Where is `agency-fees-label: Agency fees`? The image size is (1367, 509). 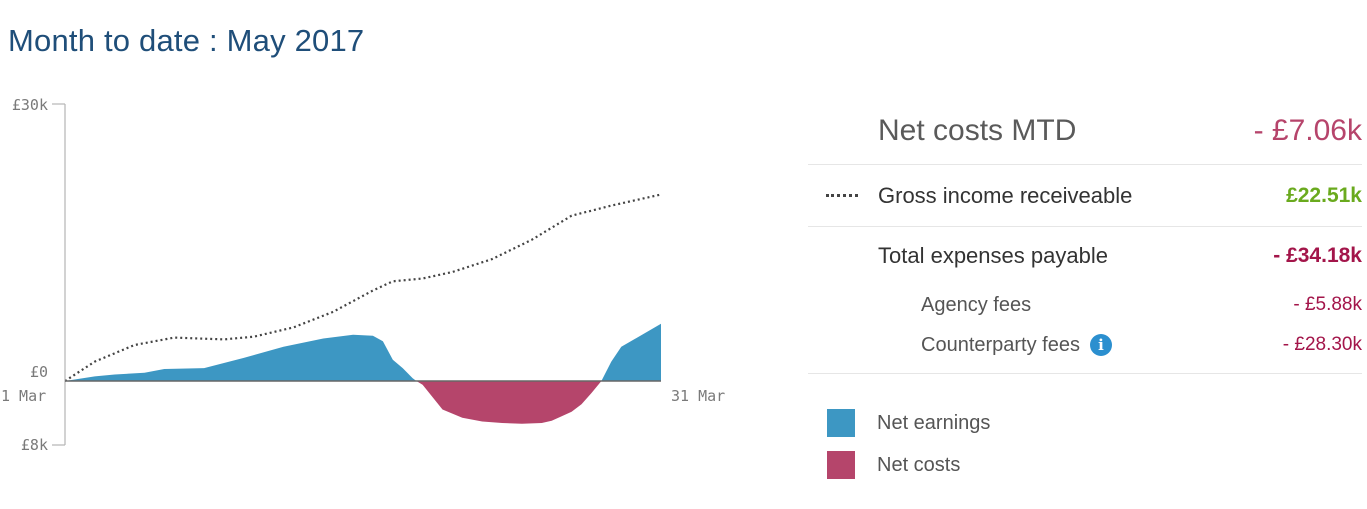
agency-fees-label: Agency fees is located at coordinates (976, 304).